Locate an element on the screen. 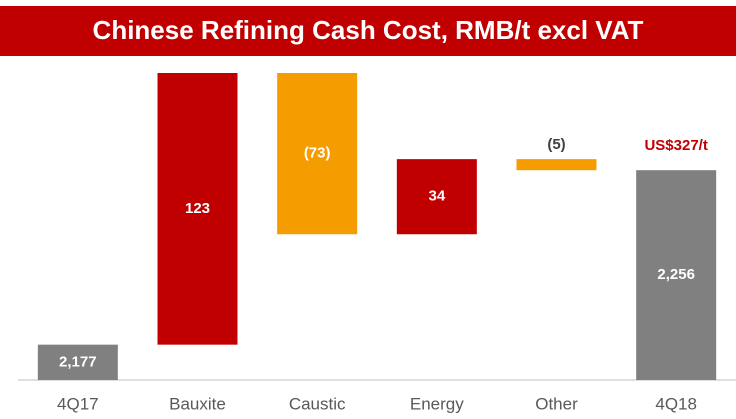 The height and width of the screenshot is (419, 736). value-label: 2,256 is located at coordinates (676, 274).